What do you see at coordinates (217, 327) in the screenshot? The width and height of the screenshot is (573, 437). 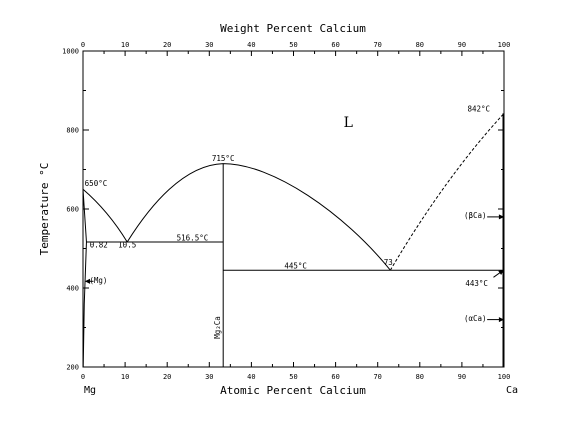 I see `compound-label: Mg₂Ca` at bounding box center [217, 327].